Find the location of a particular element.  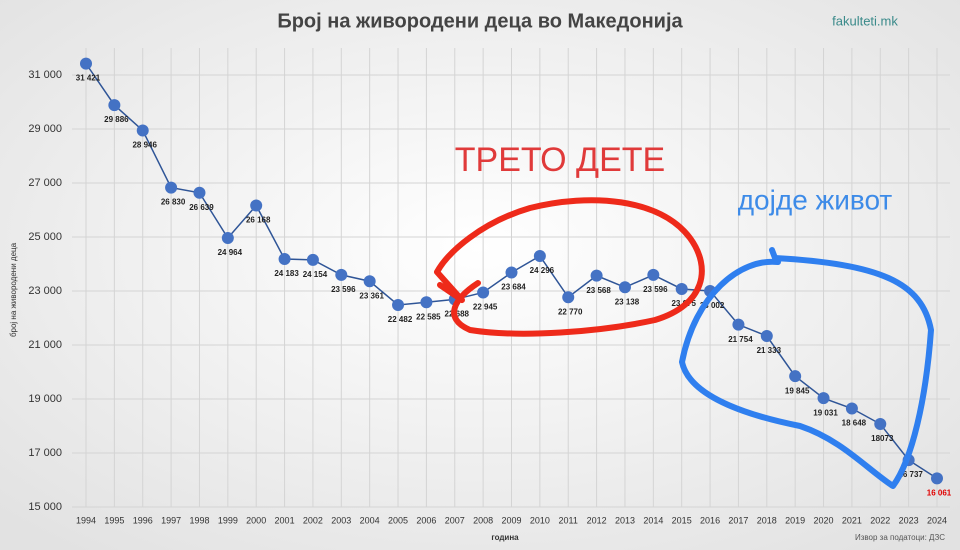

x-tick-label: 2015 is located at coordinates (682, 520).